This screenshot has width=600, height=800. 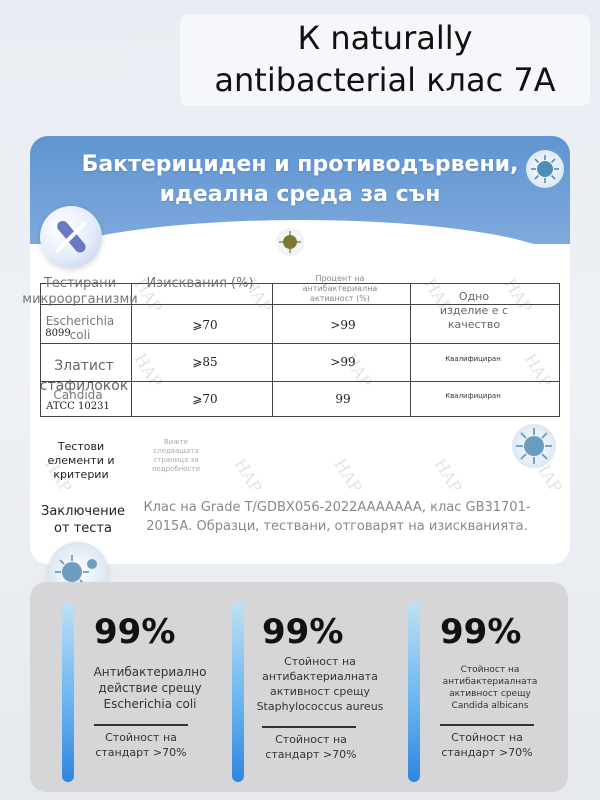 I want to click on results-table, so click(x=300, y=350).